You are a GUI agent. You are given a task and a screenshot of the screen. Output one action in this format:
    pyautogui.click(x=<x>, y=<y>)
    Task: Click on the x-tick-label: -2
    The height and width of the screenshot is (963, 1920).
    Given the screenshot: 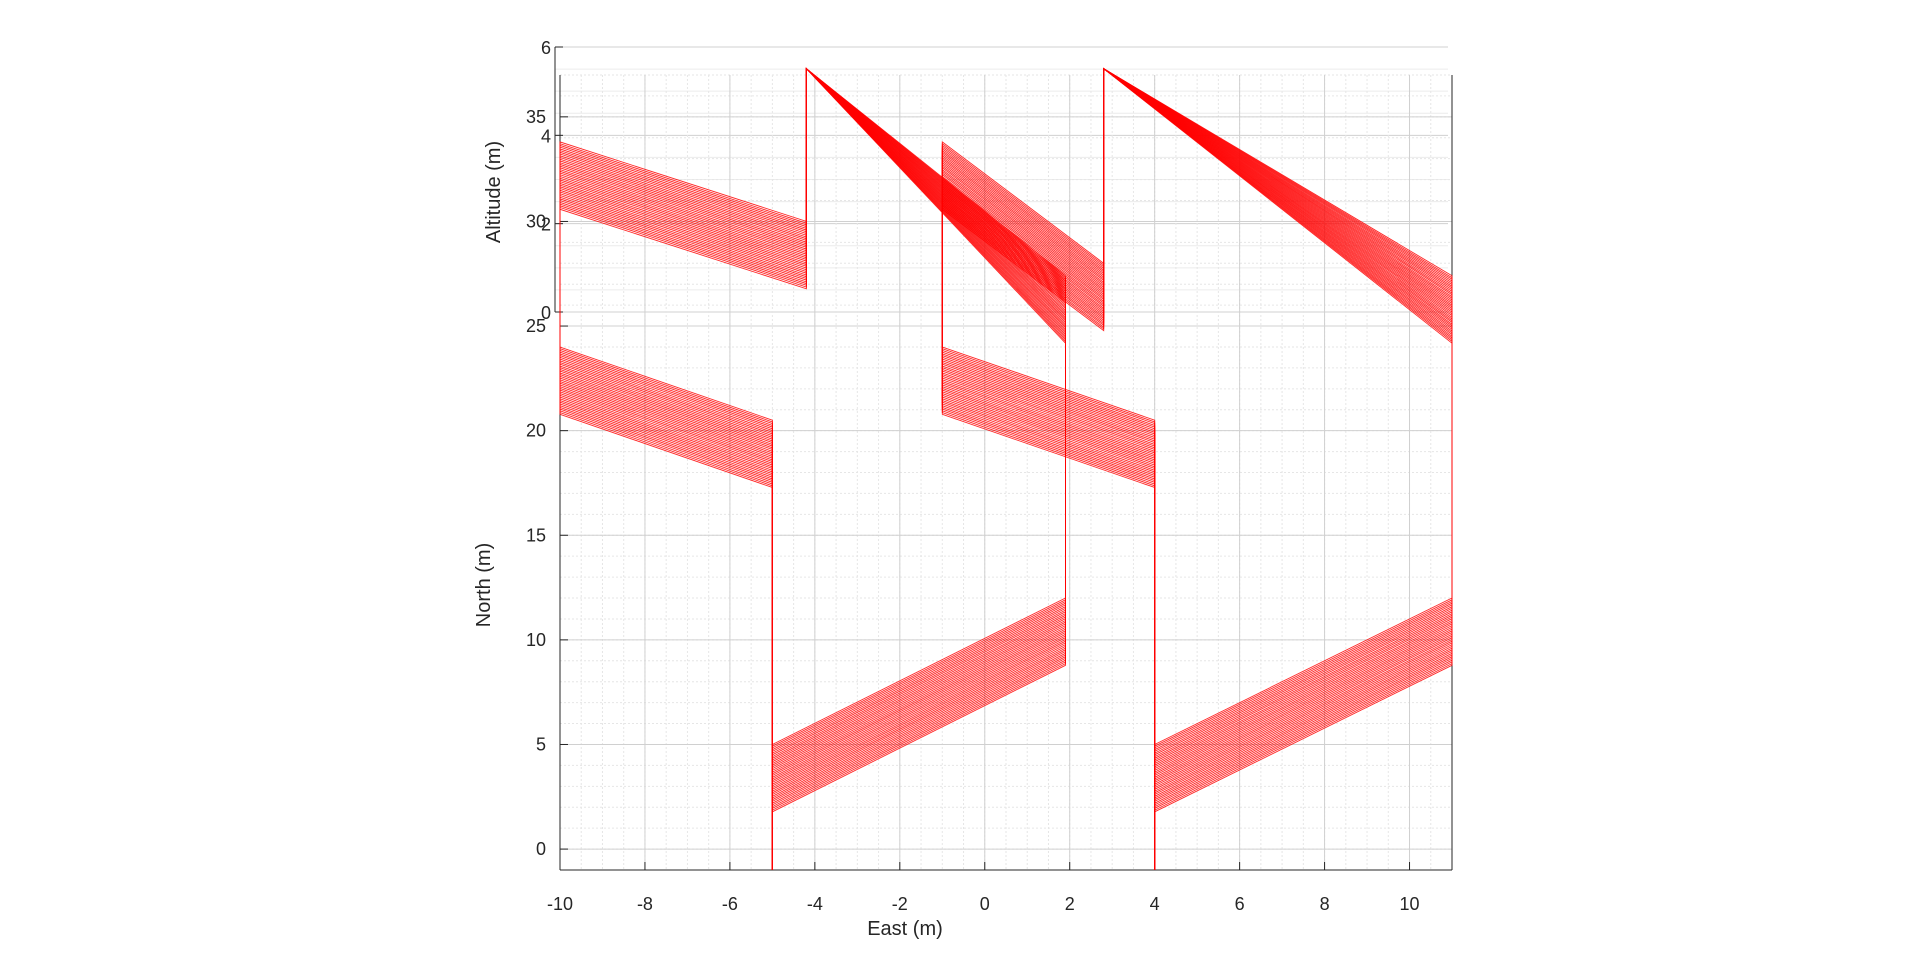 What is the action you would take?
    pyautogui.click(x=900, y=904)
    